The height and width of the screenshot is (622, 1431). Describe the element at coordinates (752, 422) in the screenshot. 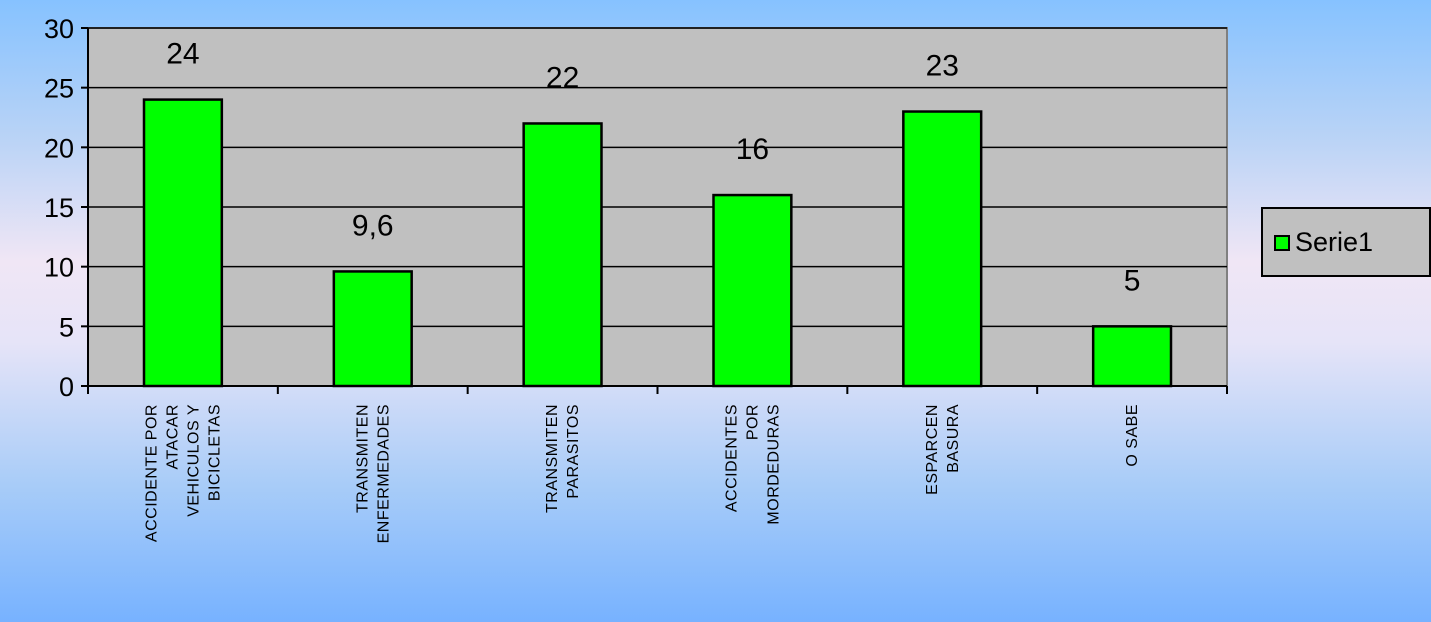

I see `x-category-label-line: POR` at that location.